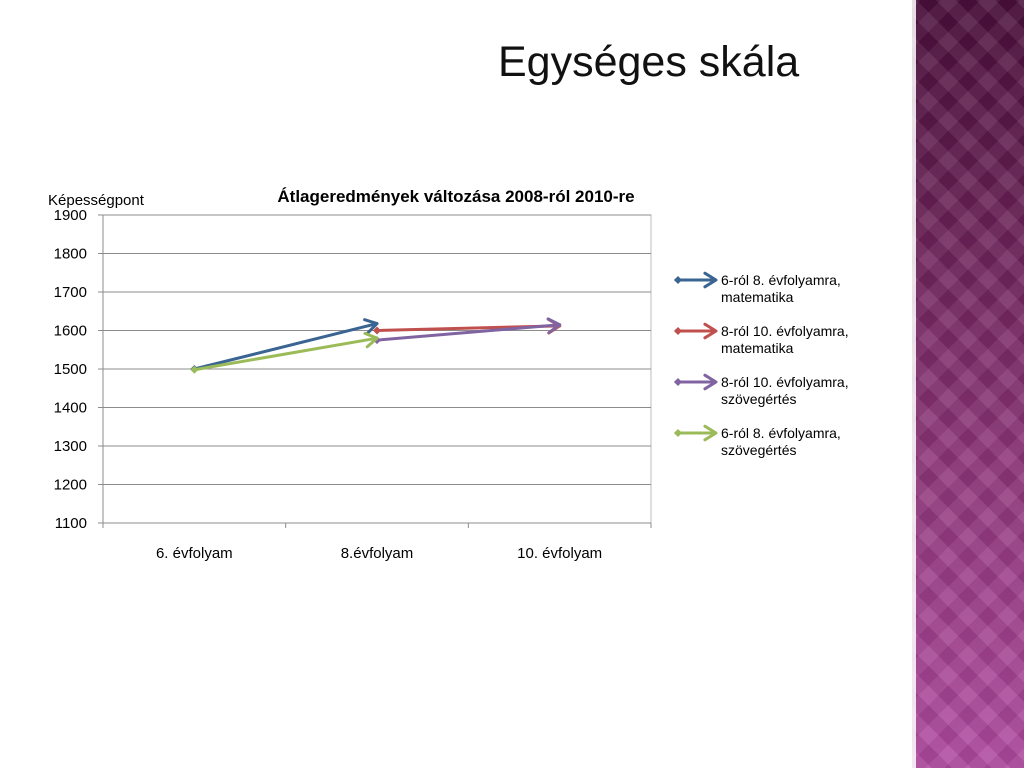  I want to click on y-tick-label: 1400, so click(70, 408).